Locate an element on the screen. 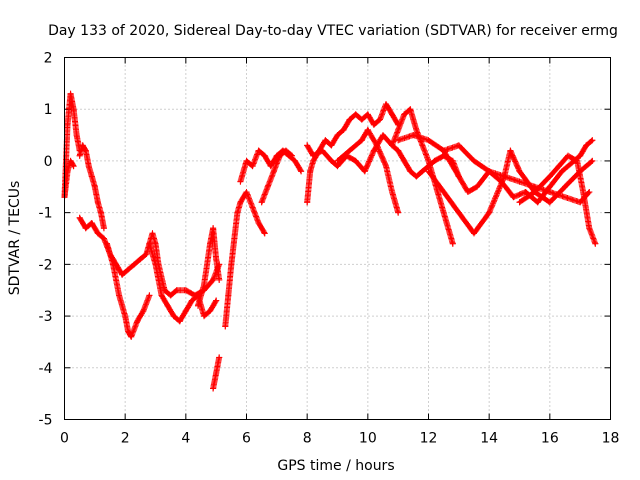  x-tick-label: 10 is located at coordinates (368, 439).